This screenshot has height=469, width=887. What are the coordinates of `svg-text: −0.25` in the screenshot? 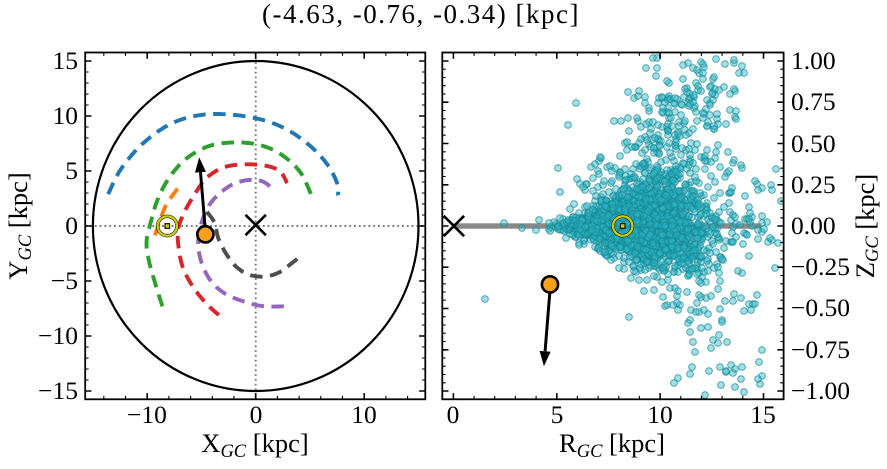 It's located at (820, 266).